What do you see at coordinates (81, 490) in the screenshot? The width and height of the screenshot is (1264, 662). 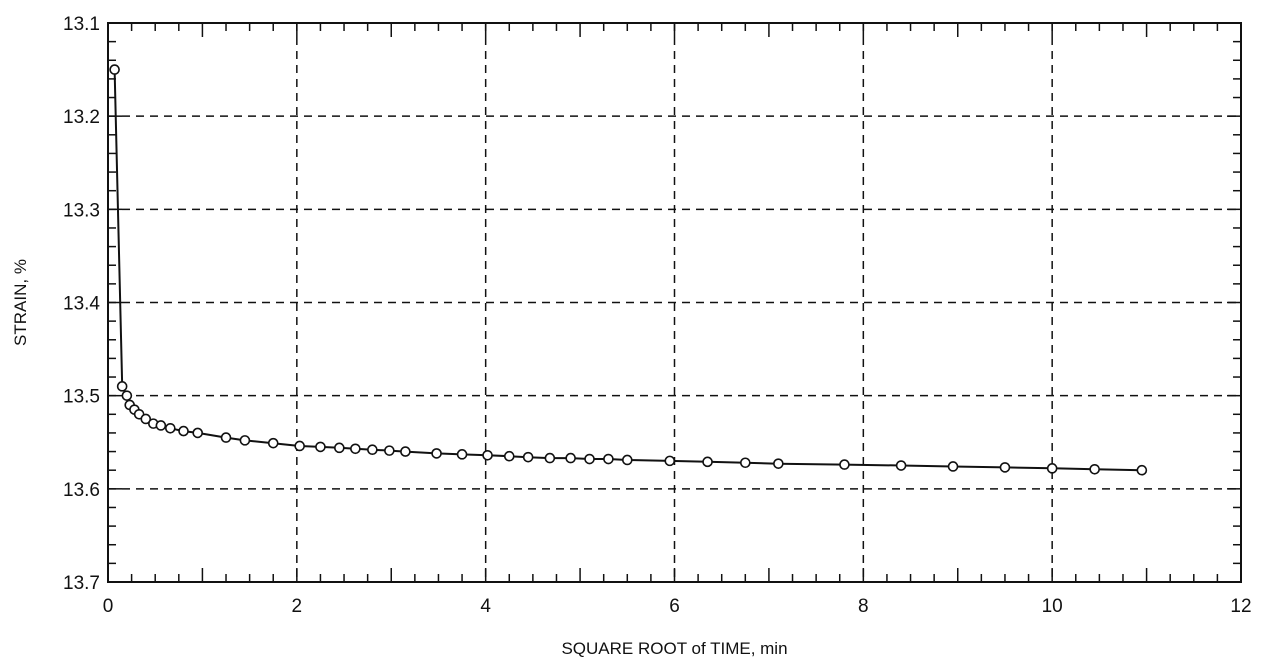 I see `y-tick-label: 13.6` at bounding box center [81, 490].